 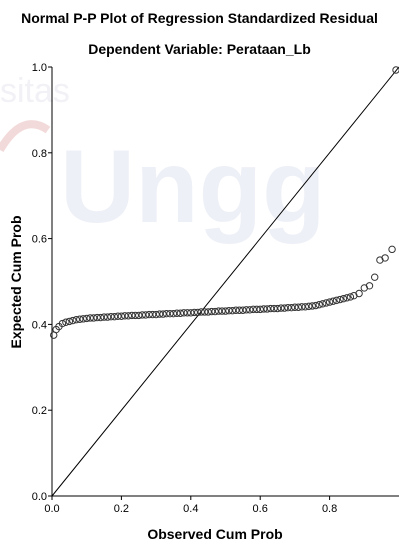 I want to click on x-tick-label: 0.8, so click(x=329, y=509).